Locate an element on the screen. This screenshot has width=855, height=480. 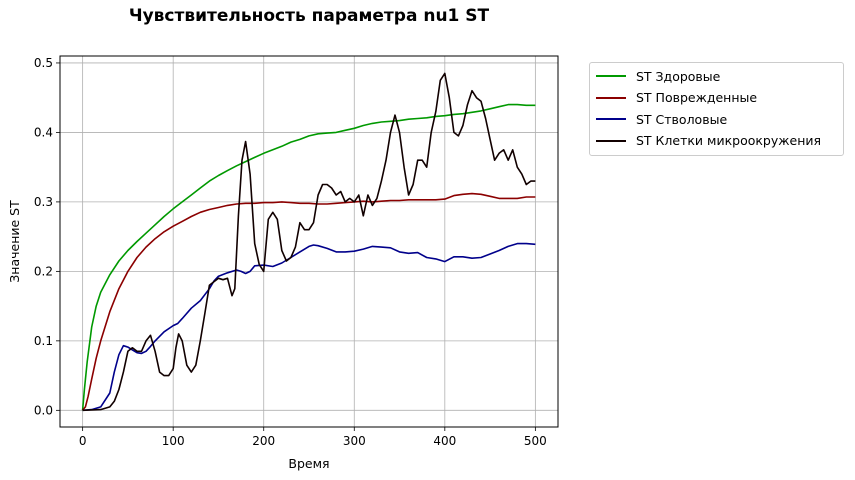
y-tick-label: 0.4 is located at coordinates (43, 132).